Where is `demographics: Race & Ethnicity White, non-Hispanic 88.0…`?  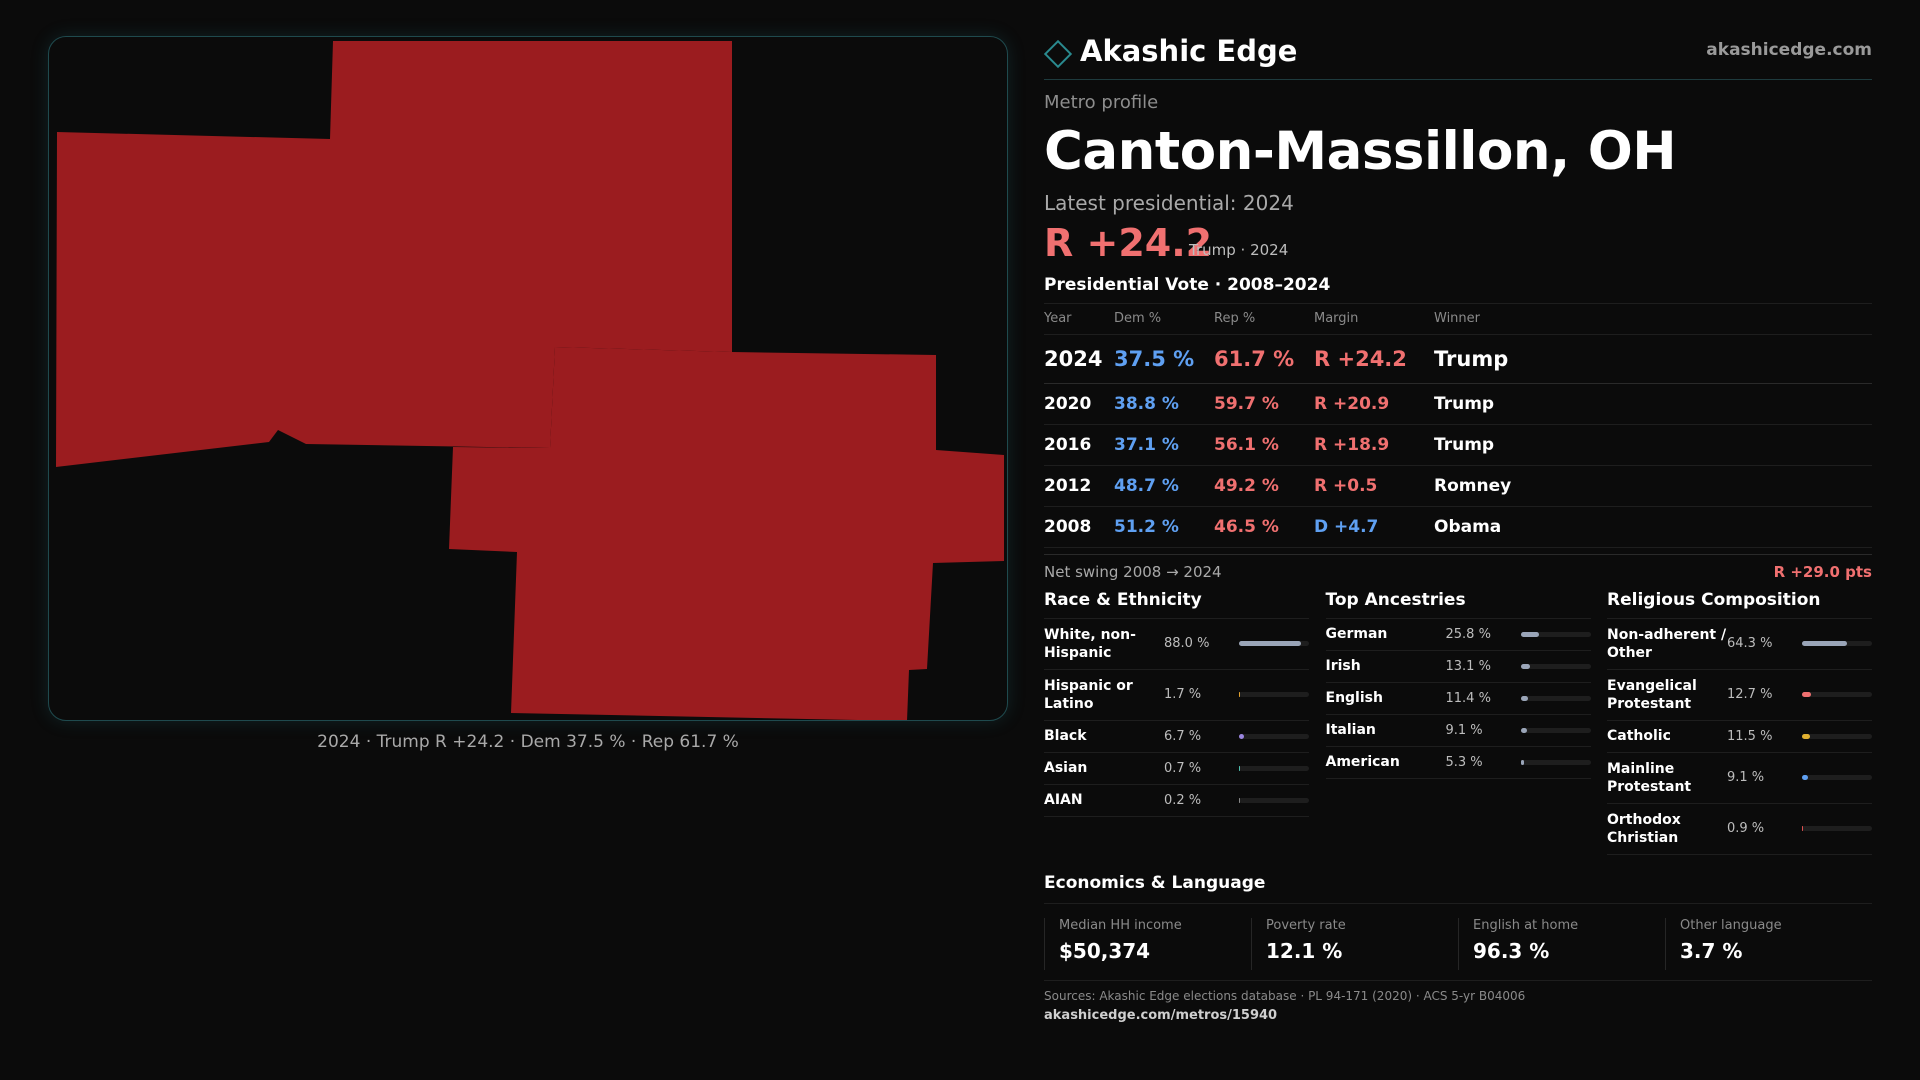
demographics: Race & Ethnicity White, non-Hispanic 88.0… is located at coordinates (1458, 722).